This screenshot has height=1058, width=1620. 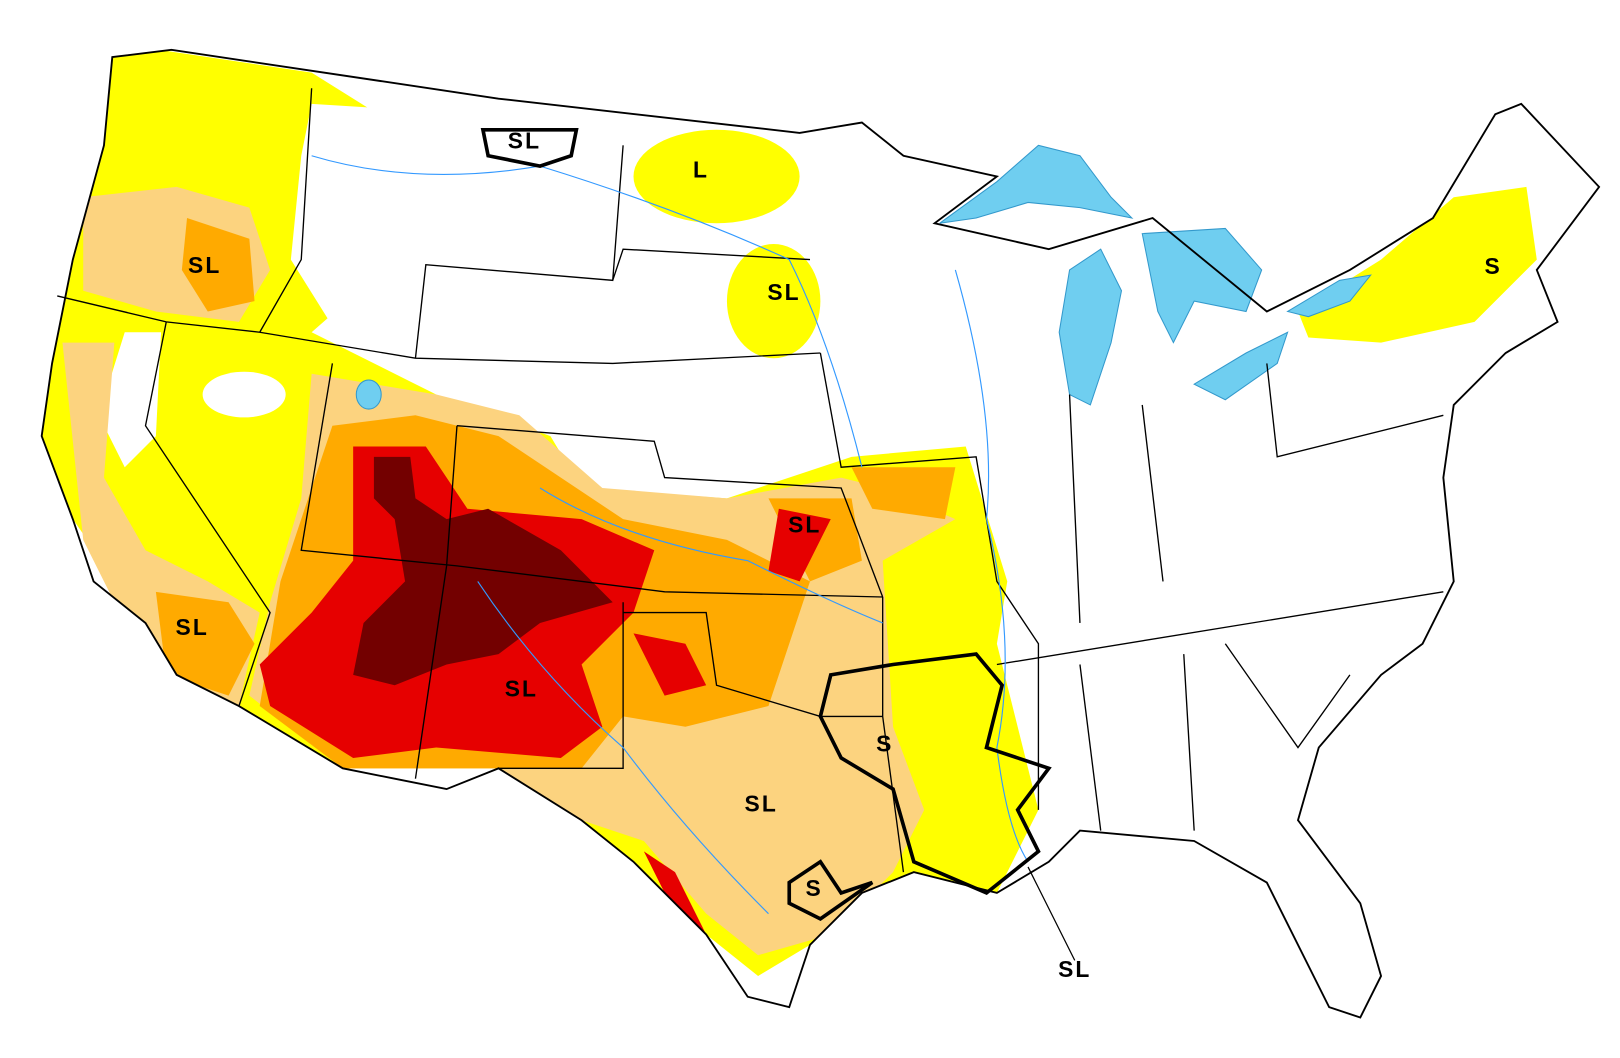 What do you see at coordinates (1051, 913) in the screenshot?
I see `callout-line` at bounding box center [1051, 913].